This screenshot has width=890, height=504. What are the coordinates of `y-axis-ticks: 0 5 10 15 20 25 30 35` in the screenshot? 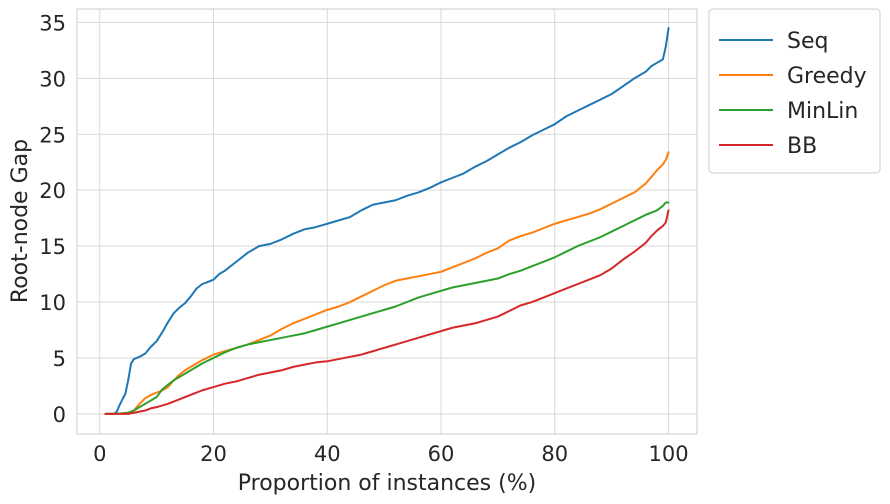 It's located at (52, 218).